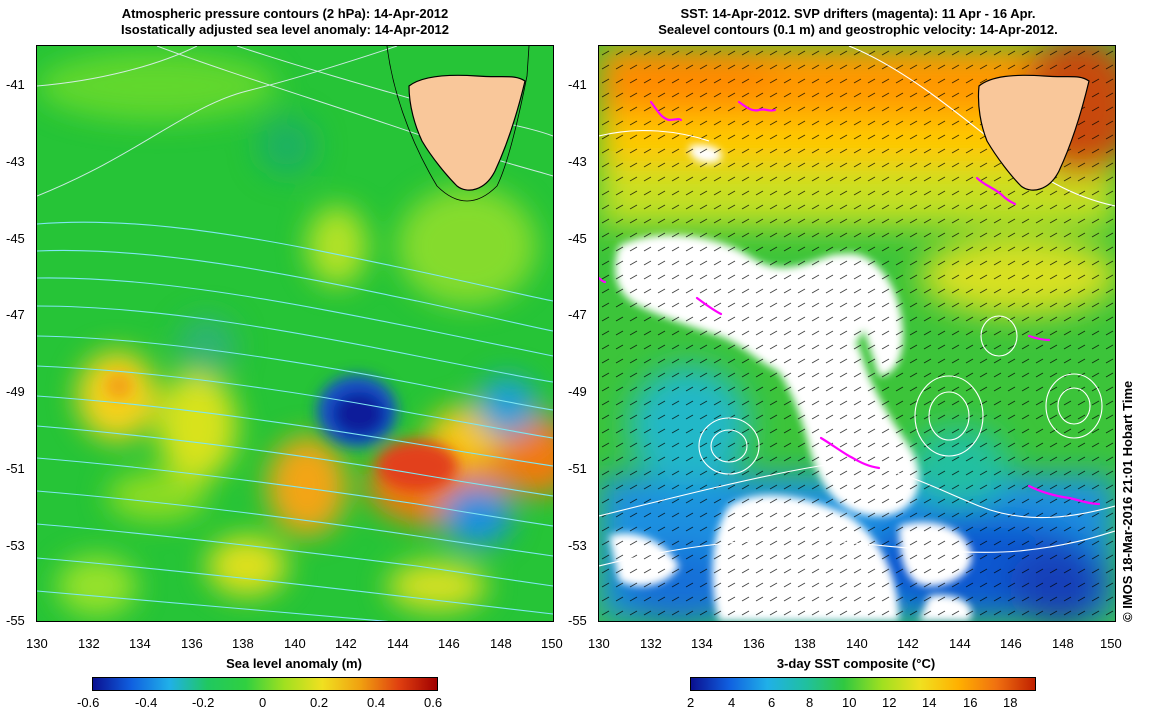 The width and height of the screenshot is (1150, 710). I want to click on left-y-tick-label: -53, so click(15, 545).